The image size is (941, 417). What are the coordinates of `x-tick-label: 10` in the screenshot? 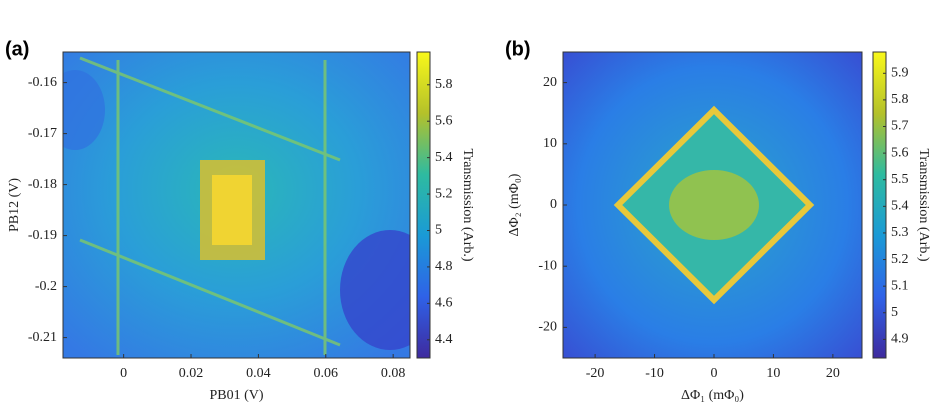 It's located at (773, 373).